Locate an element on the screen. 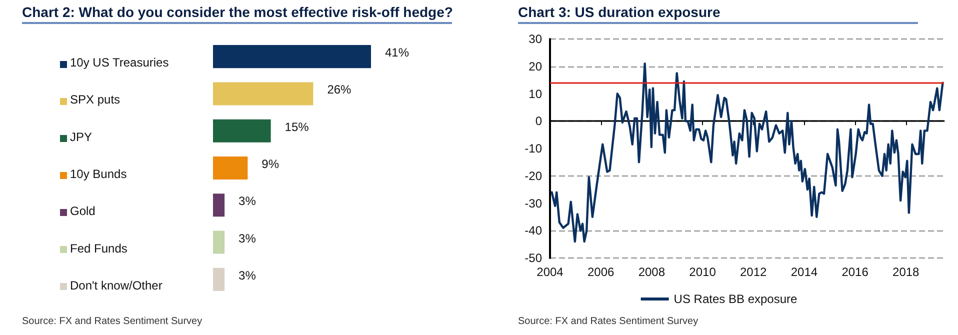  y-tick-label: 30 is located at coordinates (535, 39).